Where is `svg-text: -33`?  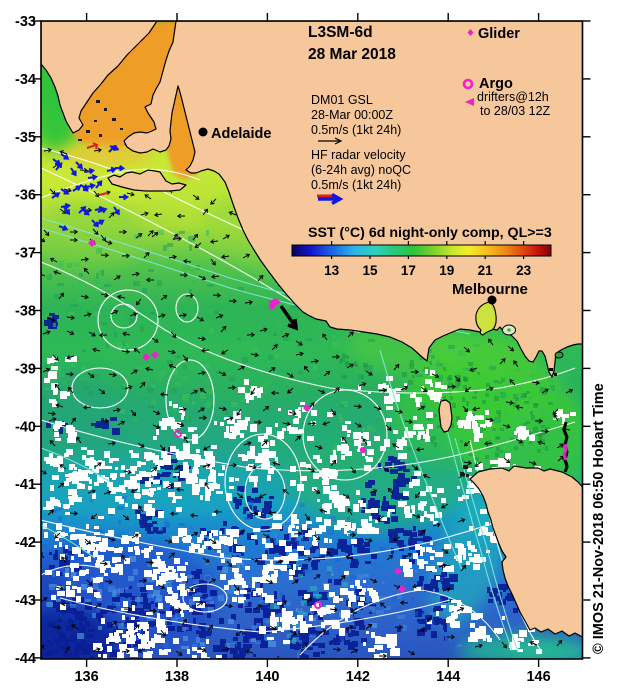
svg-text: -33 is located at coordinates (25, 22).